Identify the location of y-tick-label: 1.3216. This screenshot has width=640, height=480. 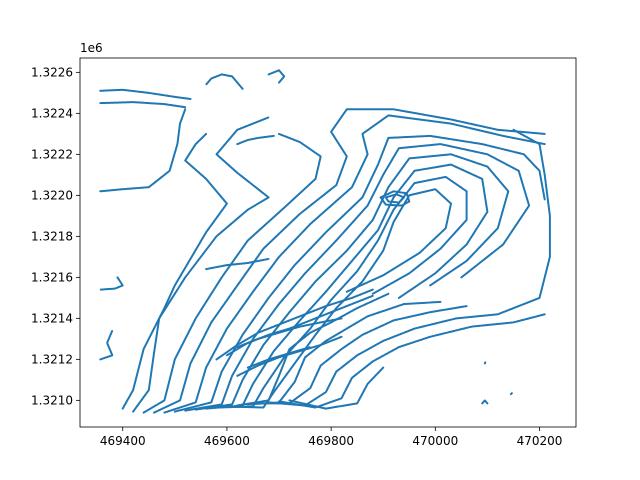
(52, 277).